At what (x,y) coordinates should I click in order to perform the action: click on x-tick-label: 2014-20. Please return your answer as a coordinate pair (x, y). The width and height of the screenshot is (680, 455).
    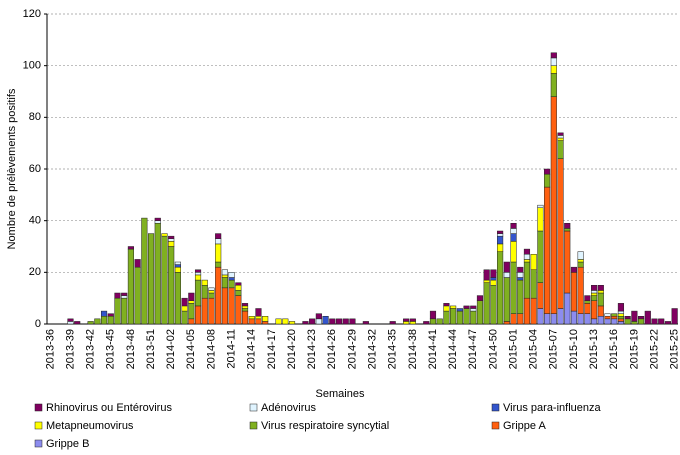
    Looking at the image, I should click on (292, 349).